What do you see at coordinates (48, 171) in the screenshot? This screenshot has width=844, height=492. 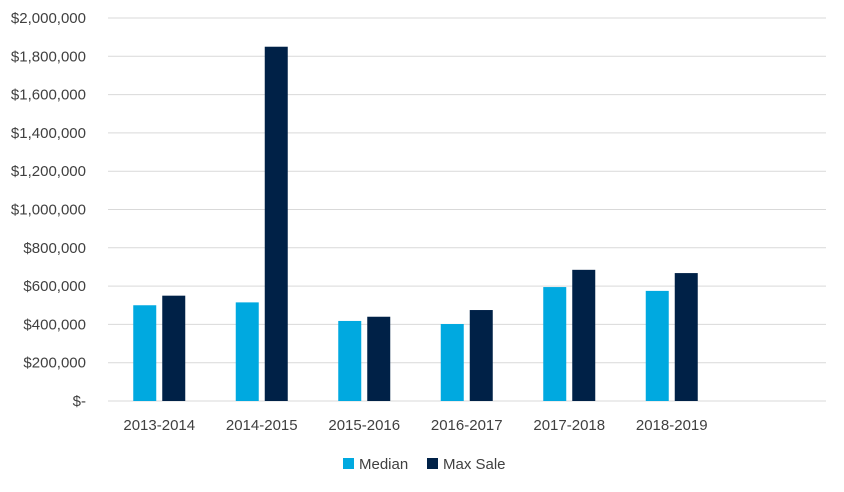 I see `y-tick-label: $1,200,000` at bounding box center [48, 171].